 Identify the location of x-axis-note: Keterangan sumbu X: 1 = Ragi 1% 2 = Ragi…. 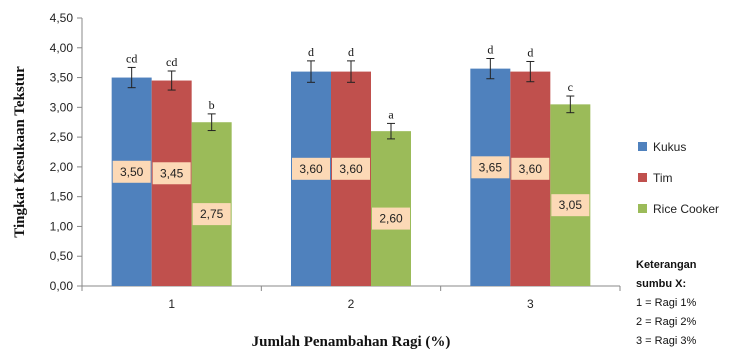
(688, 303).